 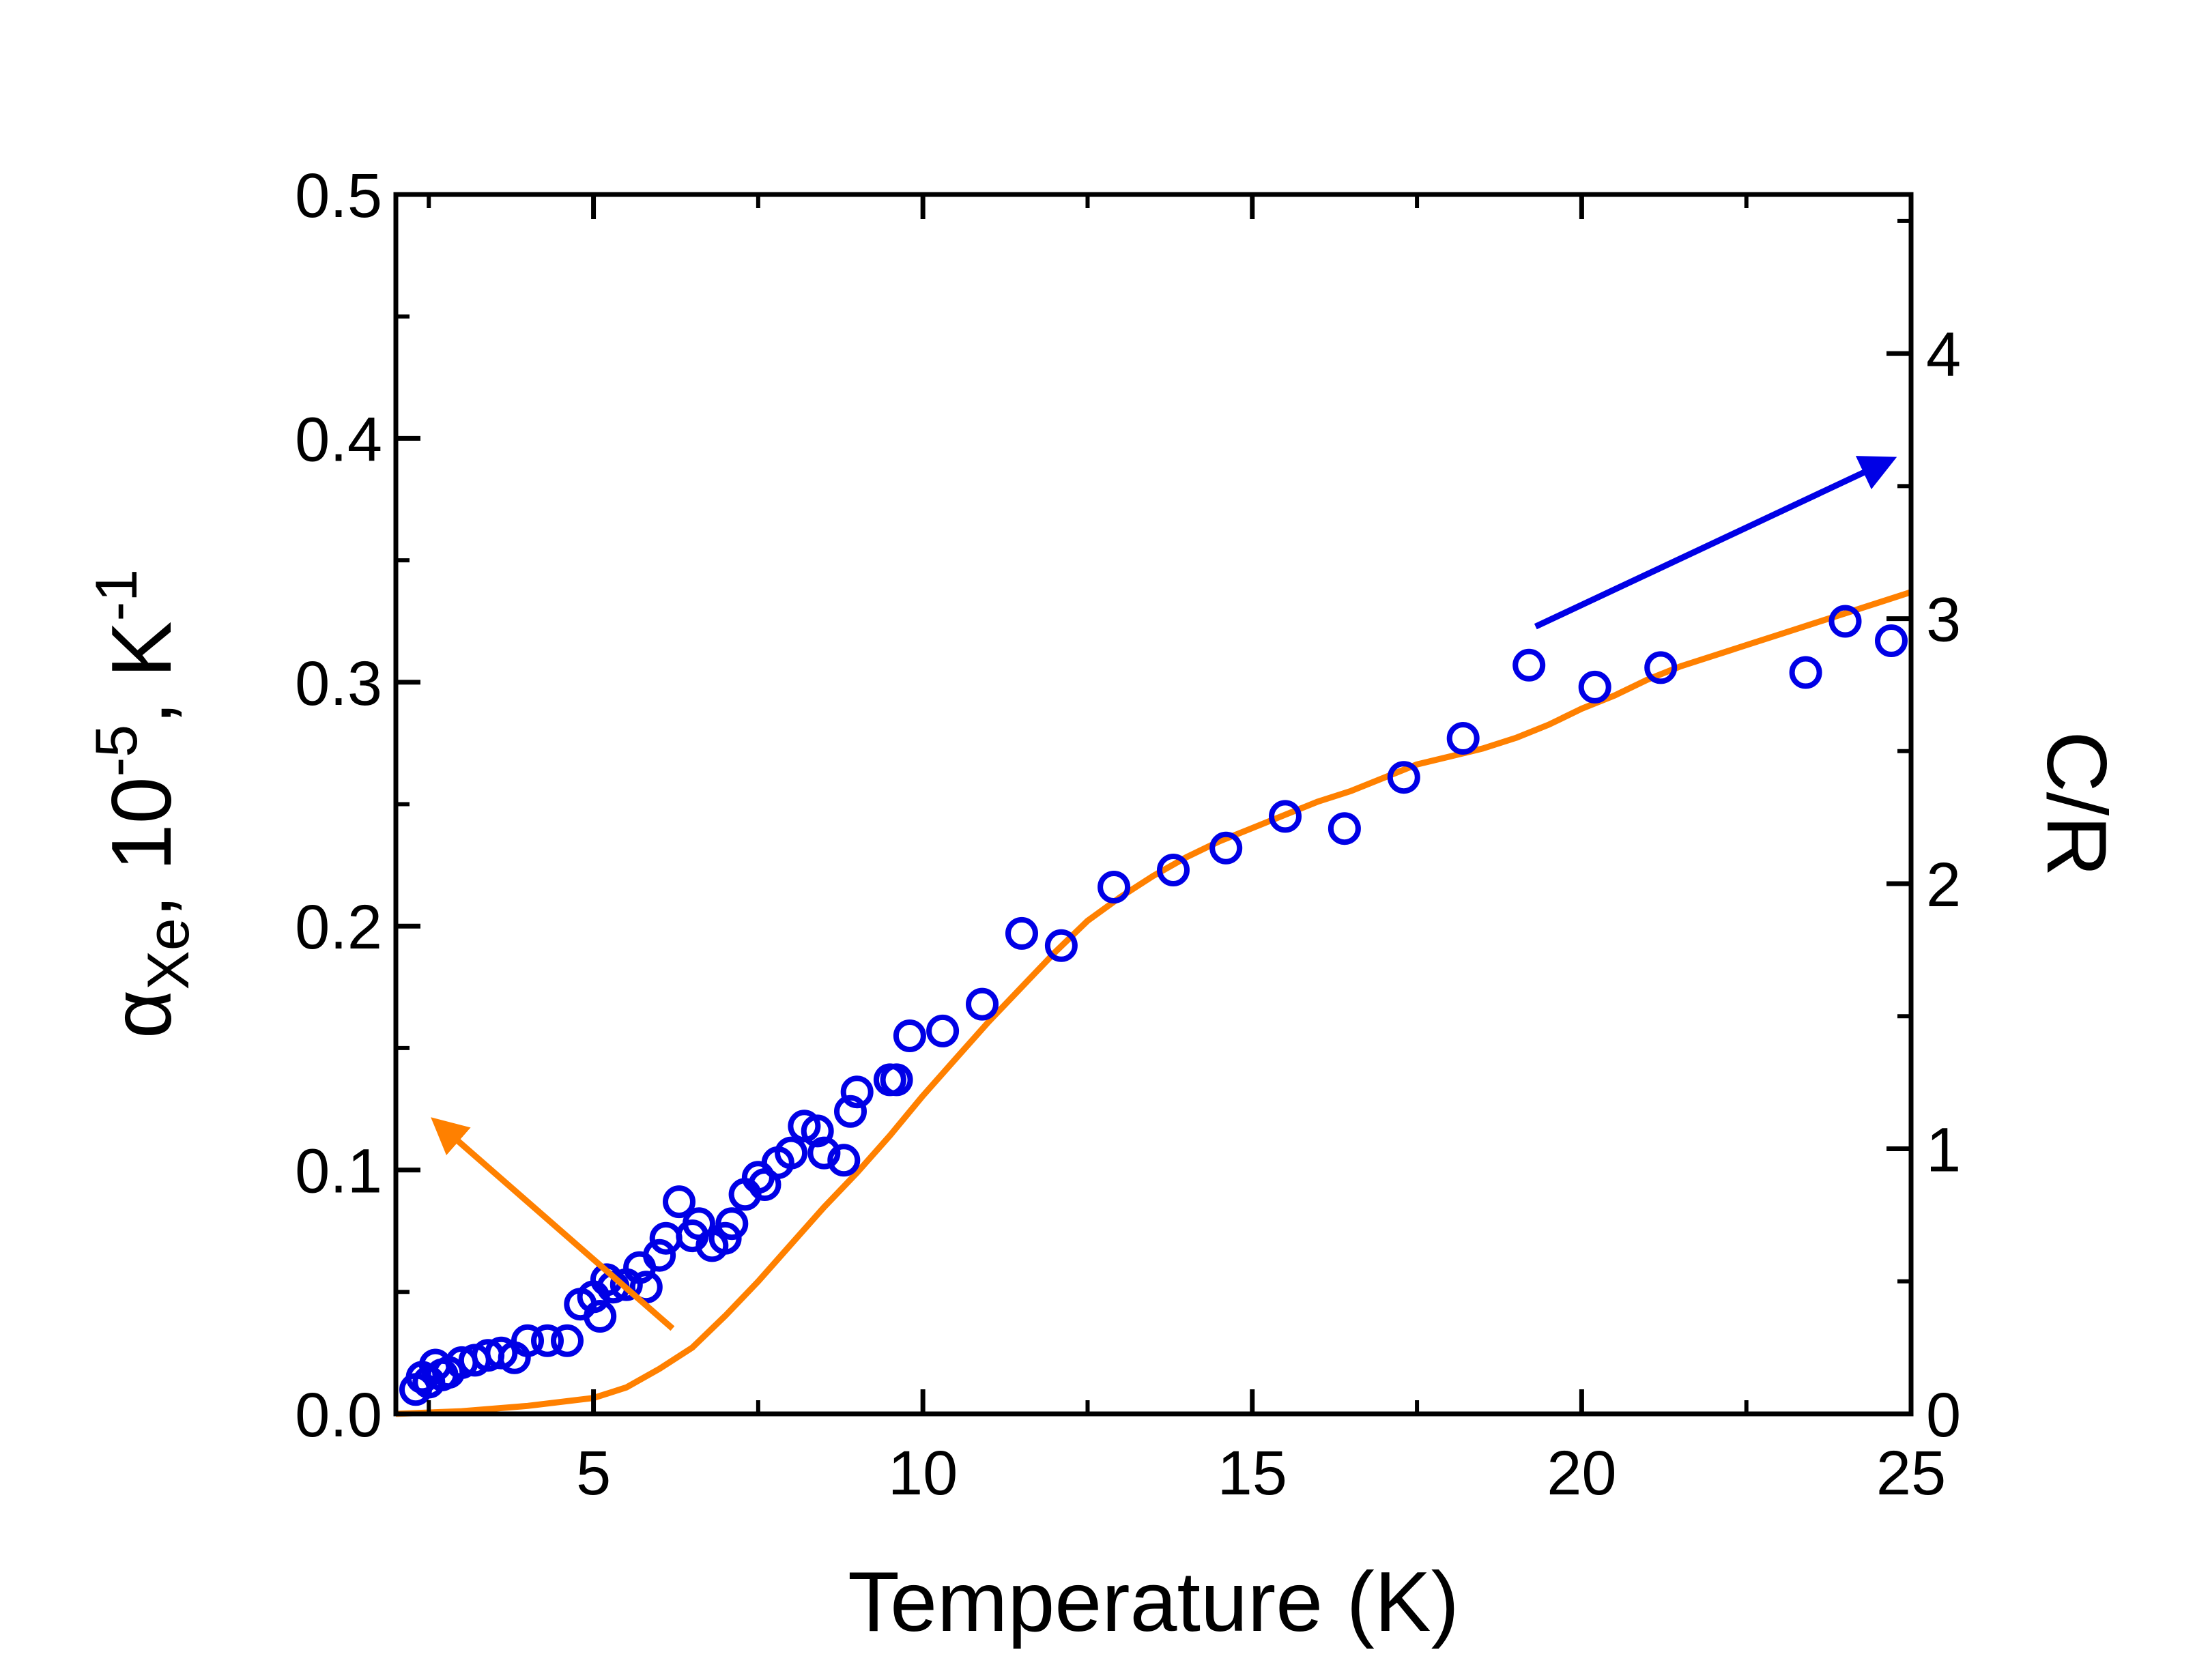 What do you see at coordinates (1154, 1602) in the screenshot?
I see `x-axis-title: Temperature (K)` at bounding box center [1154, 1602].